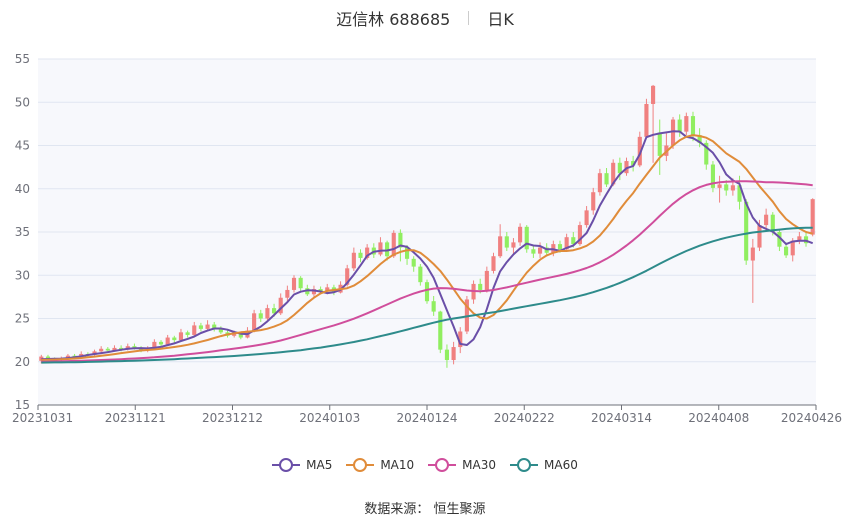 The width and height of the screenshot is (850, 517). I want to click on y-tick-label: 55, so click(22, 59).